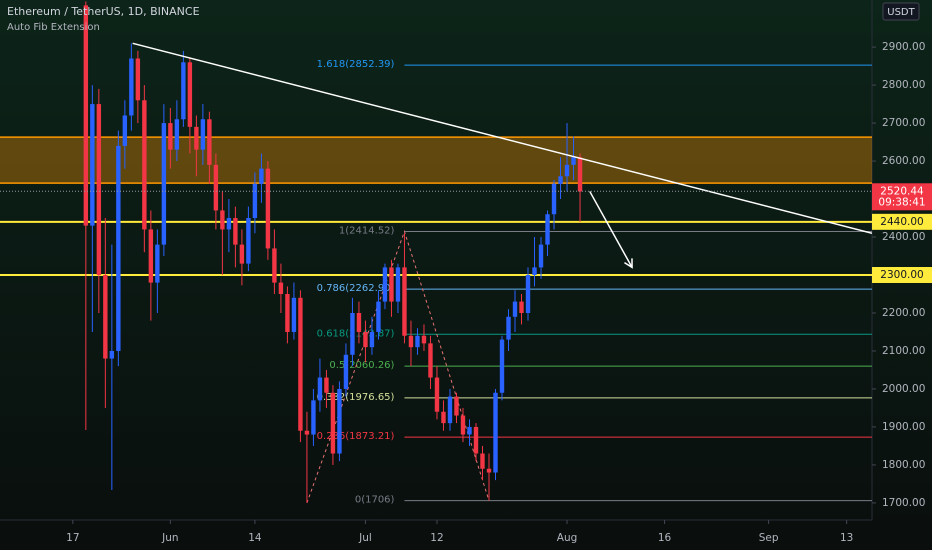  I want to click on level-tag-label: 2440.00, so click(901, 222).